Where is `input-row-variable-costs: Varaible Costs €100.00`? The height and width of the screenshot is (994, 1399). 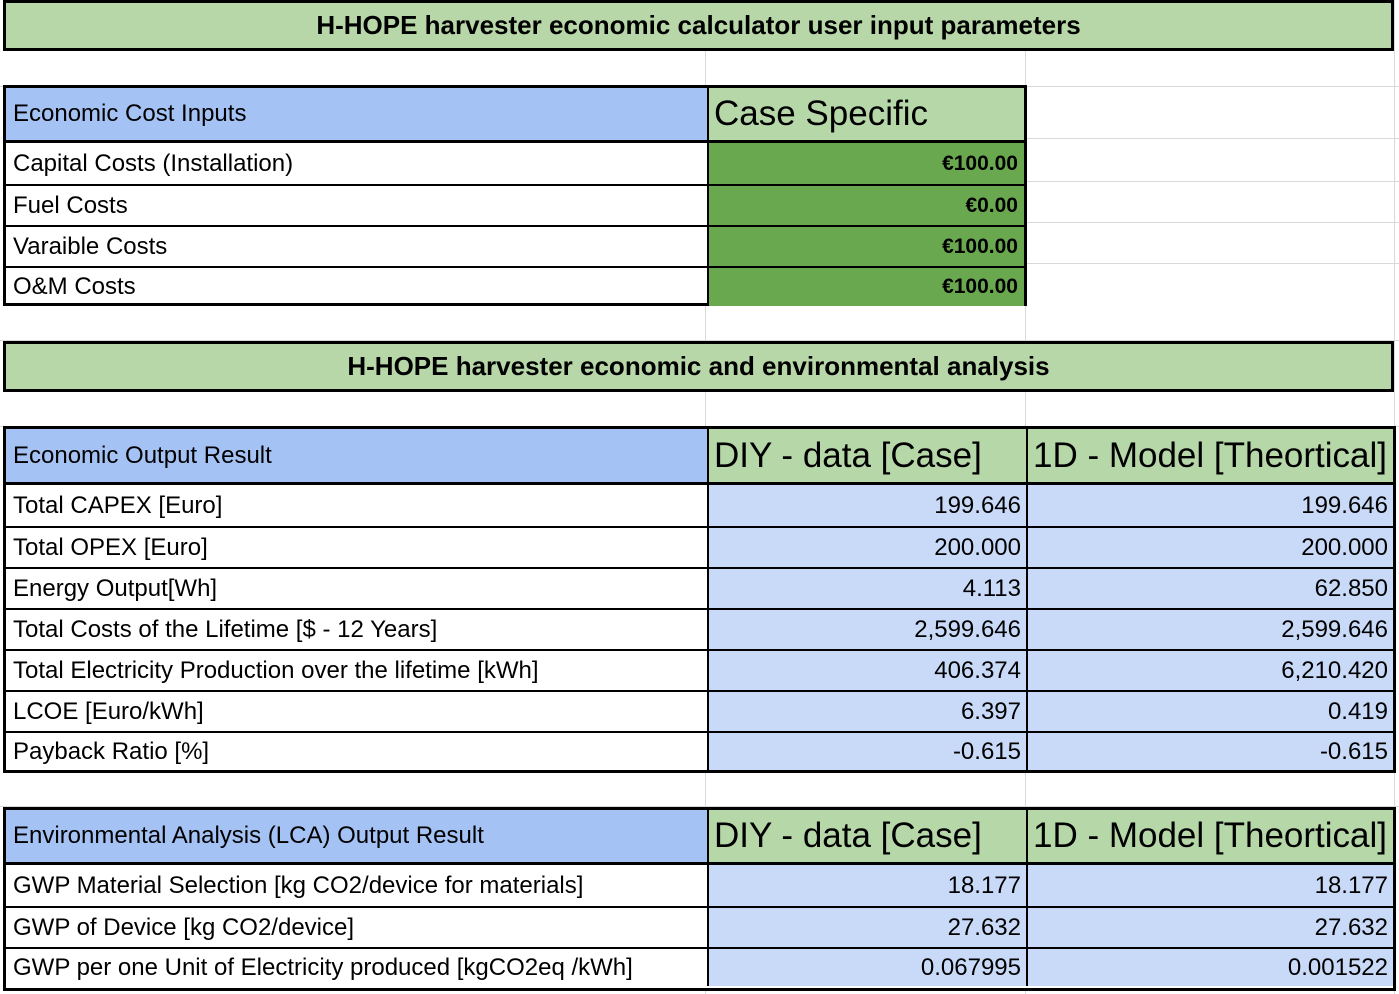
input-row-variable-costs: Varaible Costs €100.00 is located at coordinates (515, 245).